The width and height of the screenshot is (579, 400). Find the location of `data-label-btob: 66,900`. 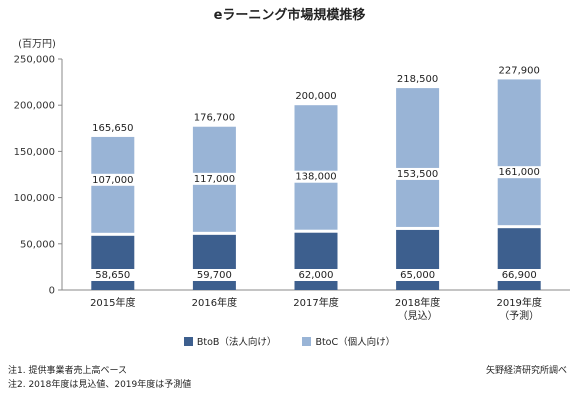

data-label-btob: 66,900 is located at coordinates (519, 275).